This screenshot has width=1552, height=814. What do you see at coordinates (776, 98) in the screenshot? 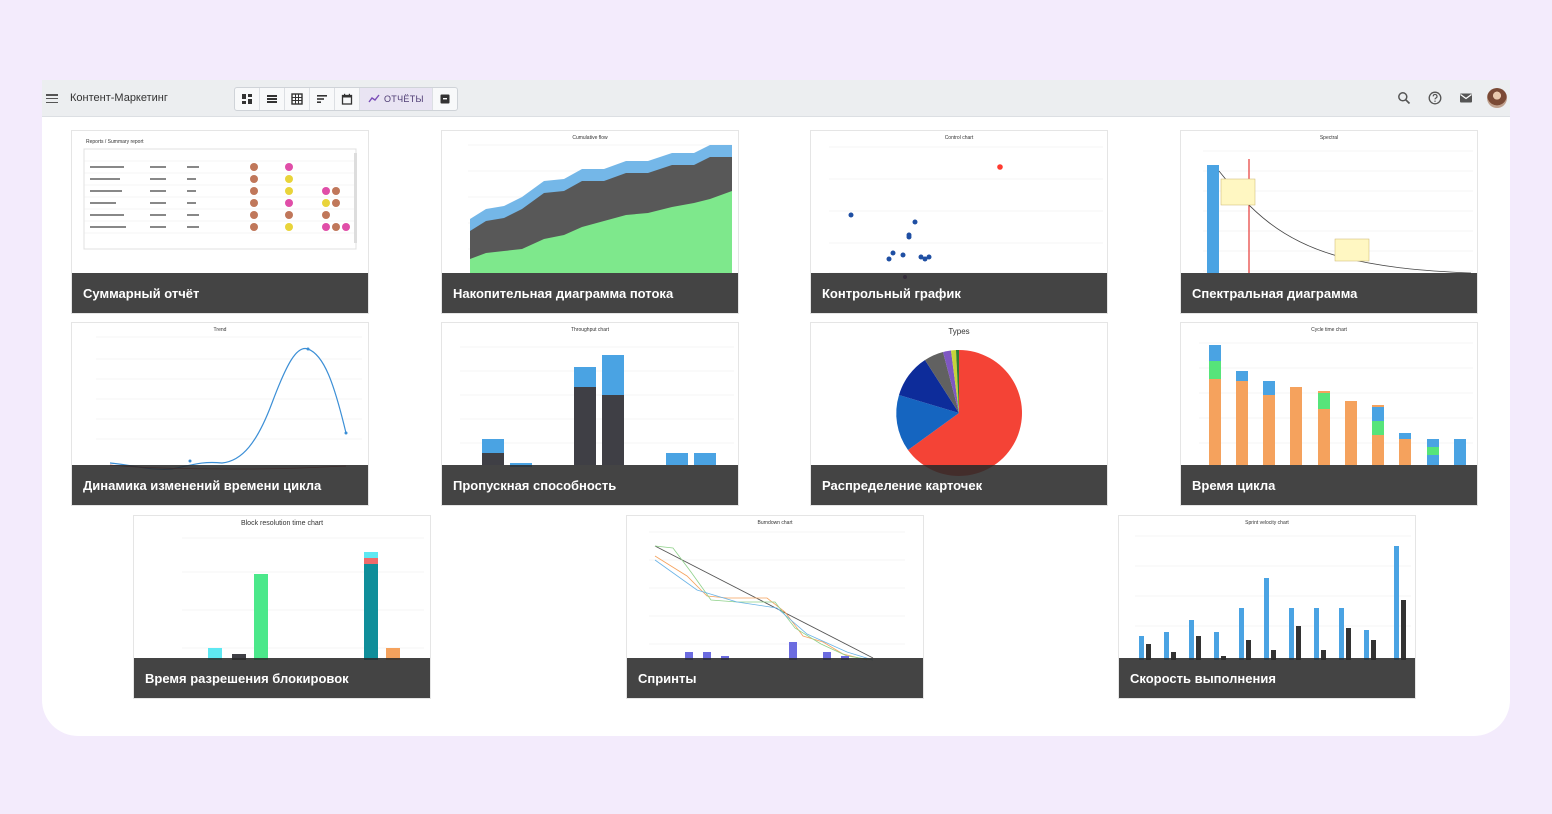
I see `top-bar: Контент-Маркетинг ОТЧЁТЫ` at bounding box center [776, 98].